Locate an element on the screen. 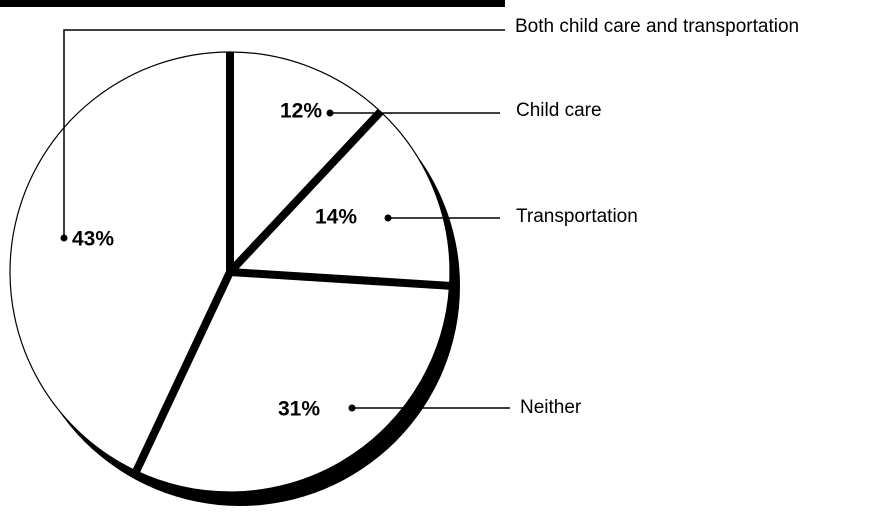 The width and height of the screenshot is (883, 518). category-label: Neither is located at coordinates (551, 407).